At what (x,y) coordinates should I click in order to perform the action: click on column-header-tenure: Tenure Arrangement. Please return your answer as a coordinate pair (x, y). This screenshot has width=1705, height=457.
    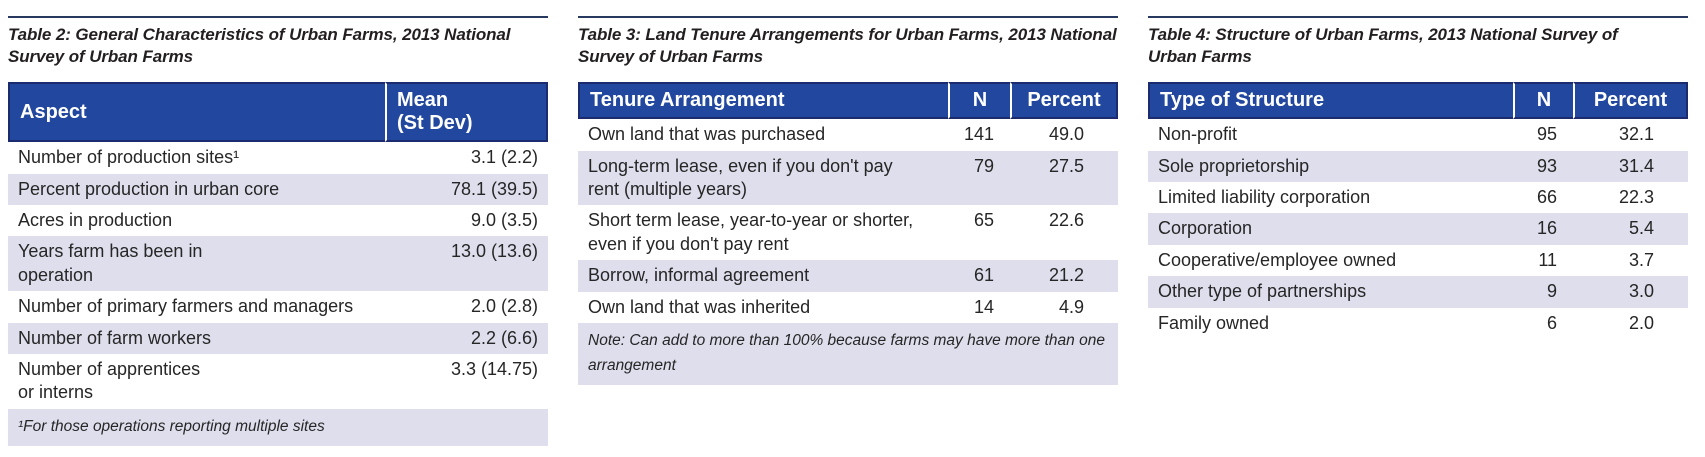
    Looking at the image, I should click on (763, 101).